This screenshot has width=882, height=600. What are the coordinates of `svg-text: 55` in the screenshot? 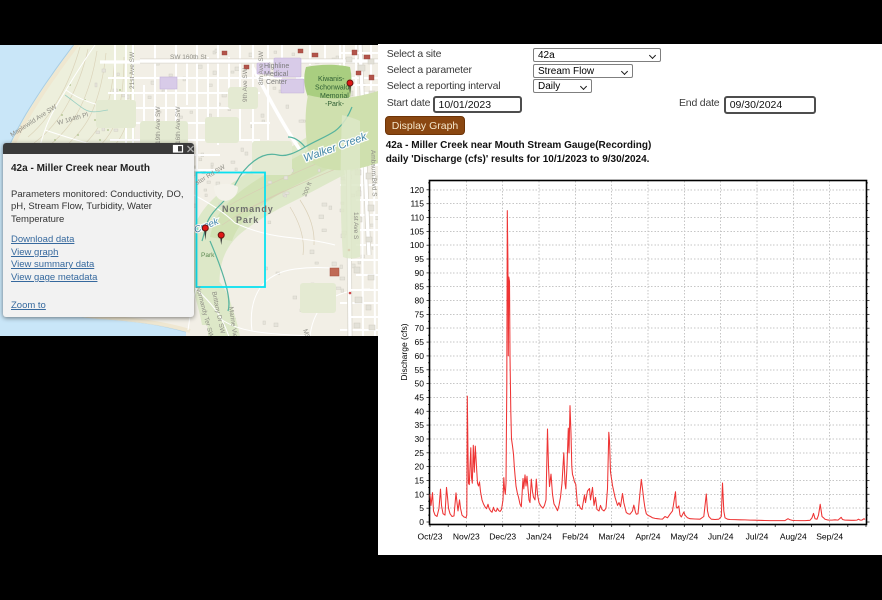 It's located at (420, 370).